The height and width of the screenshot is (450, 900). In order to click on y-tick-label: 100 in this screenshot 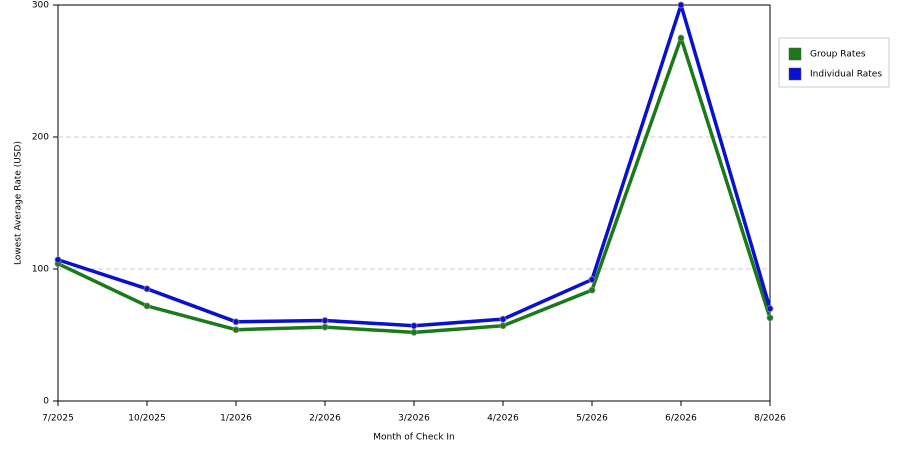, I will do `click(40, 270)`.